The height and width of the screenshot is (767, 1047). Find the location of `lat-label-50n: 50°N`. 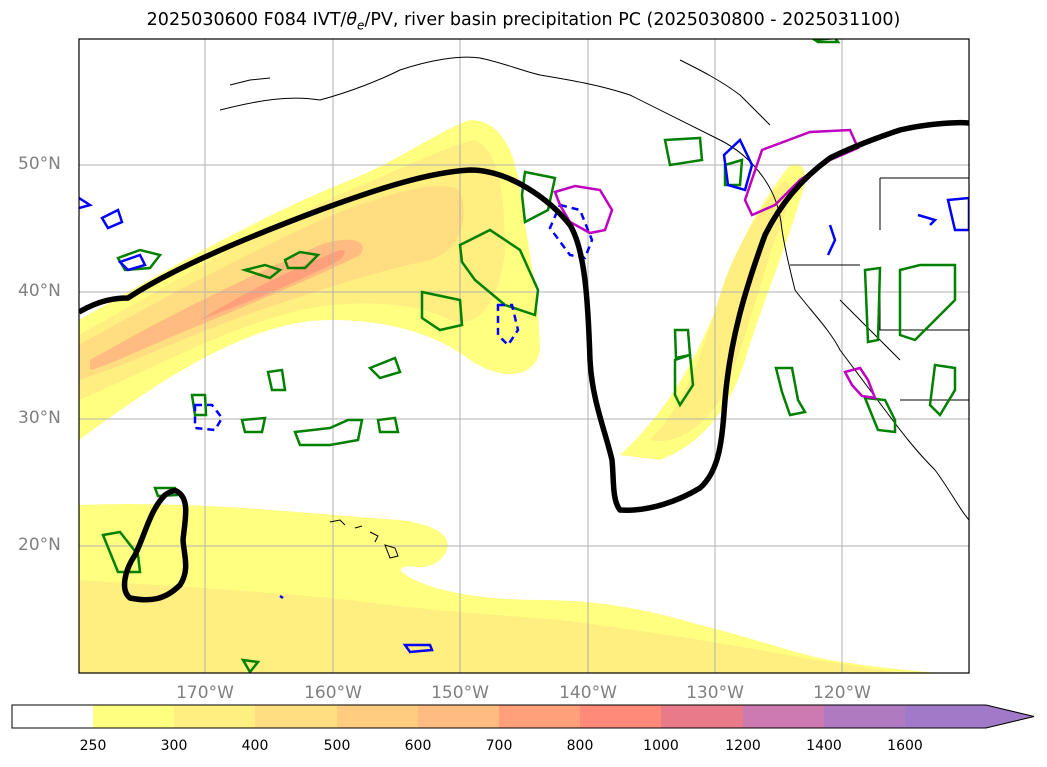

lat-label-50n: 50°N is located at coordinates (39, 164).